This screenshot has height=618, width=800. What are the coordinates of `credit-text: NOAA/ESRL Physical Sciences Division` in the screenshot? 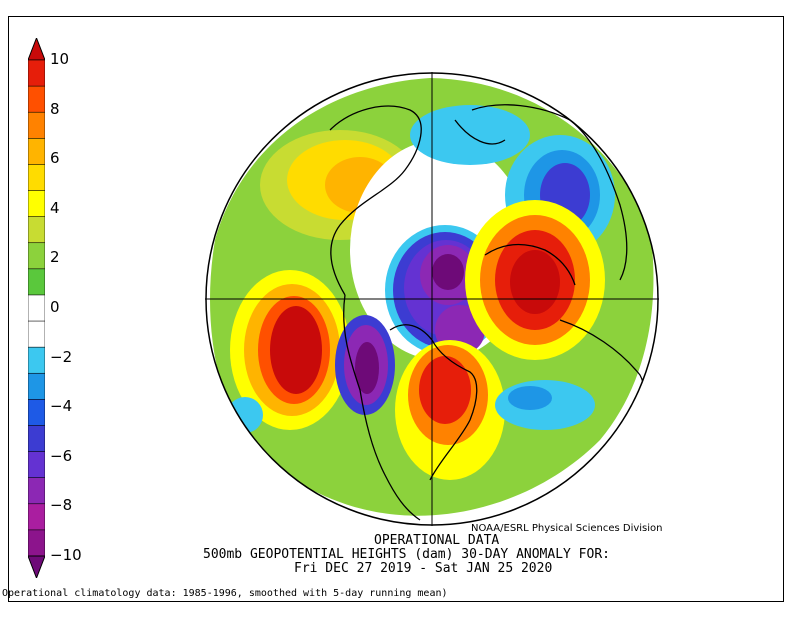 It's located at (567, 528).